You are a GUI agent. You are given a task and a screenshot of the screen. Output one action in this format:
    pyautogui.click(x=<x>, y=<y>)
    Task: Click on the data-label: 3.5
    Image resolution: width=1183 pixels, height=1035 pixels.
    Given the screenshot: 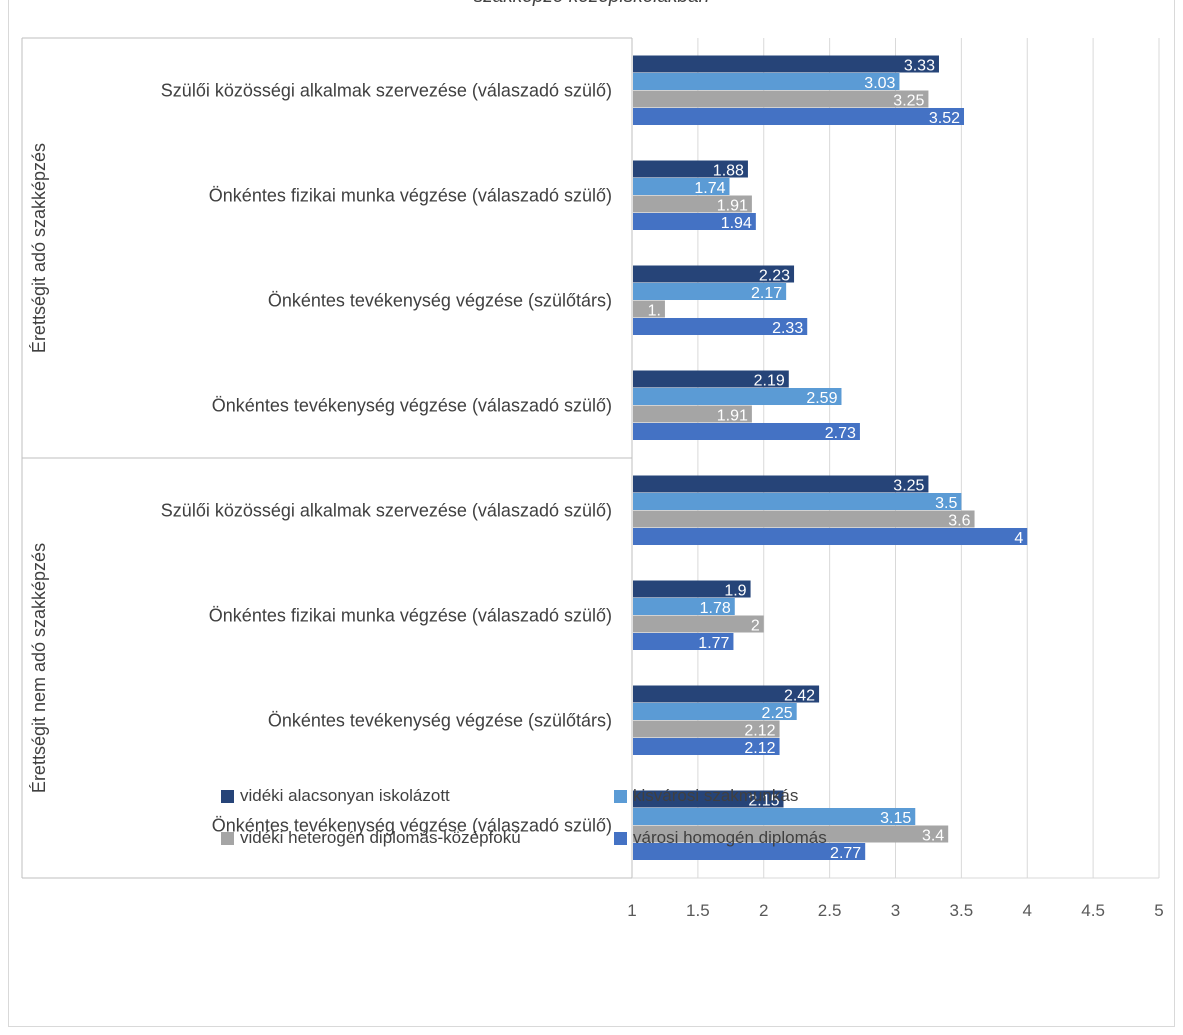 What is the action you would take?
    pyautogui.click(x=946, y=503)
    